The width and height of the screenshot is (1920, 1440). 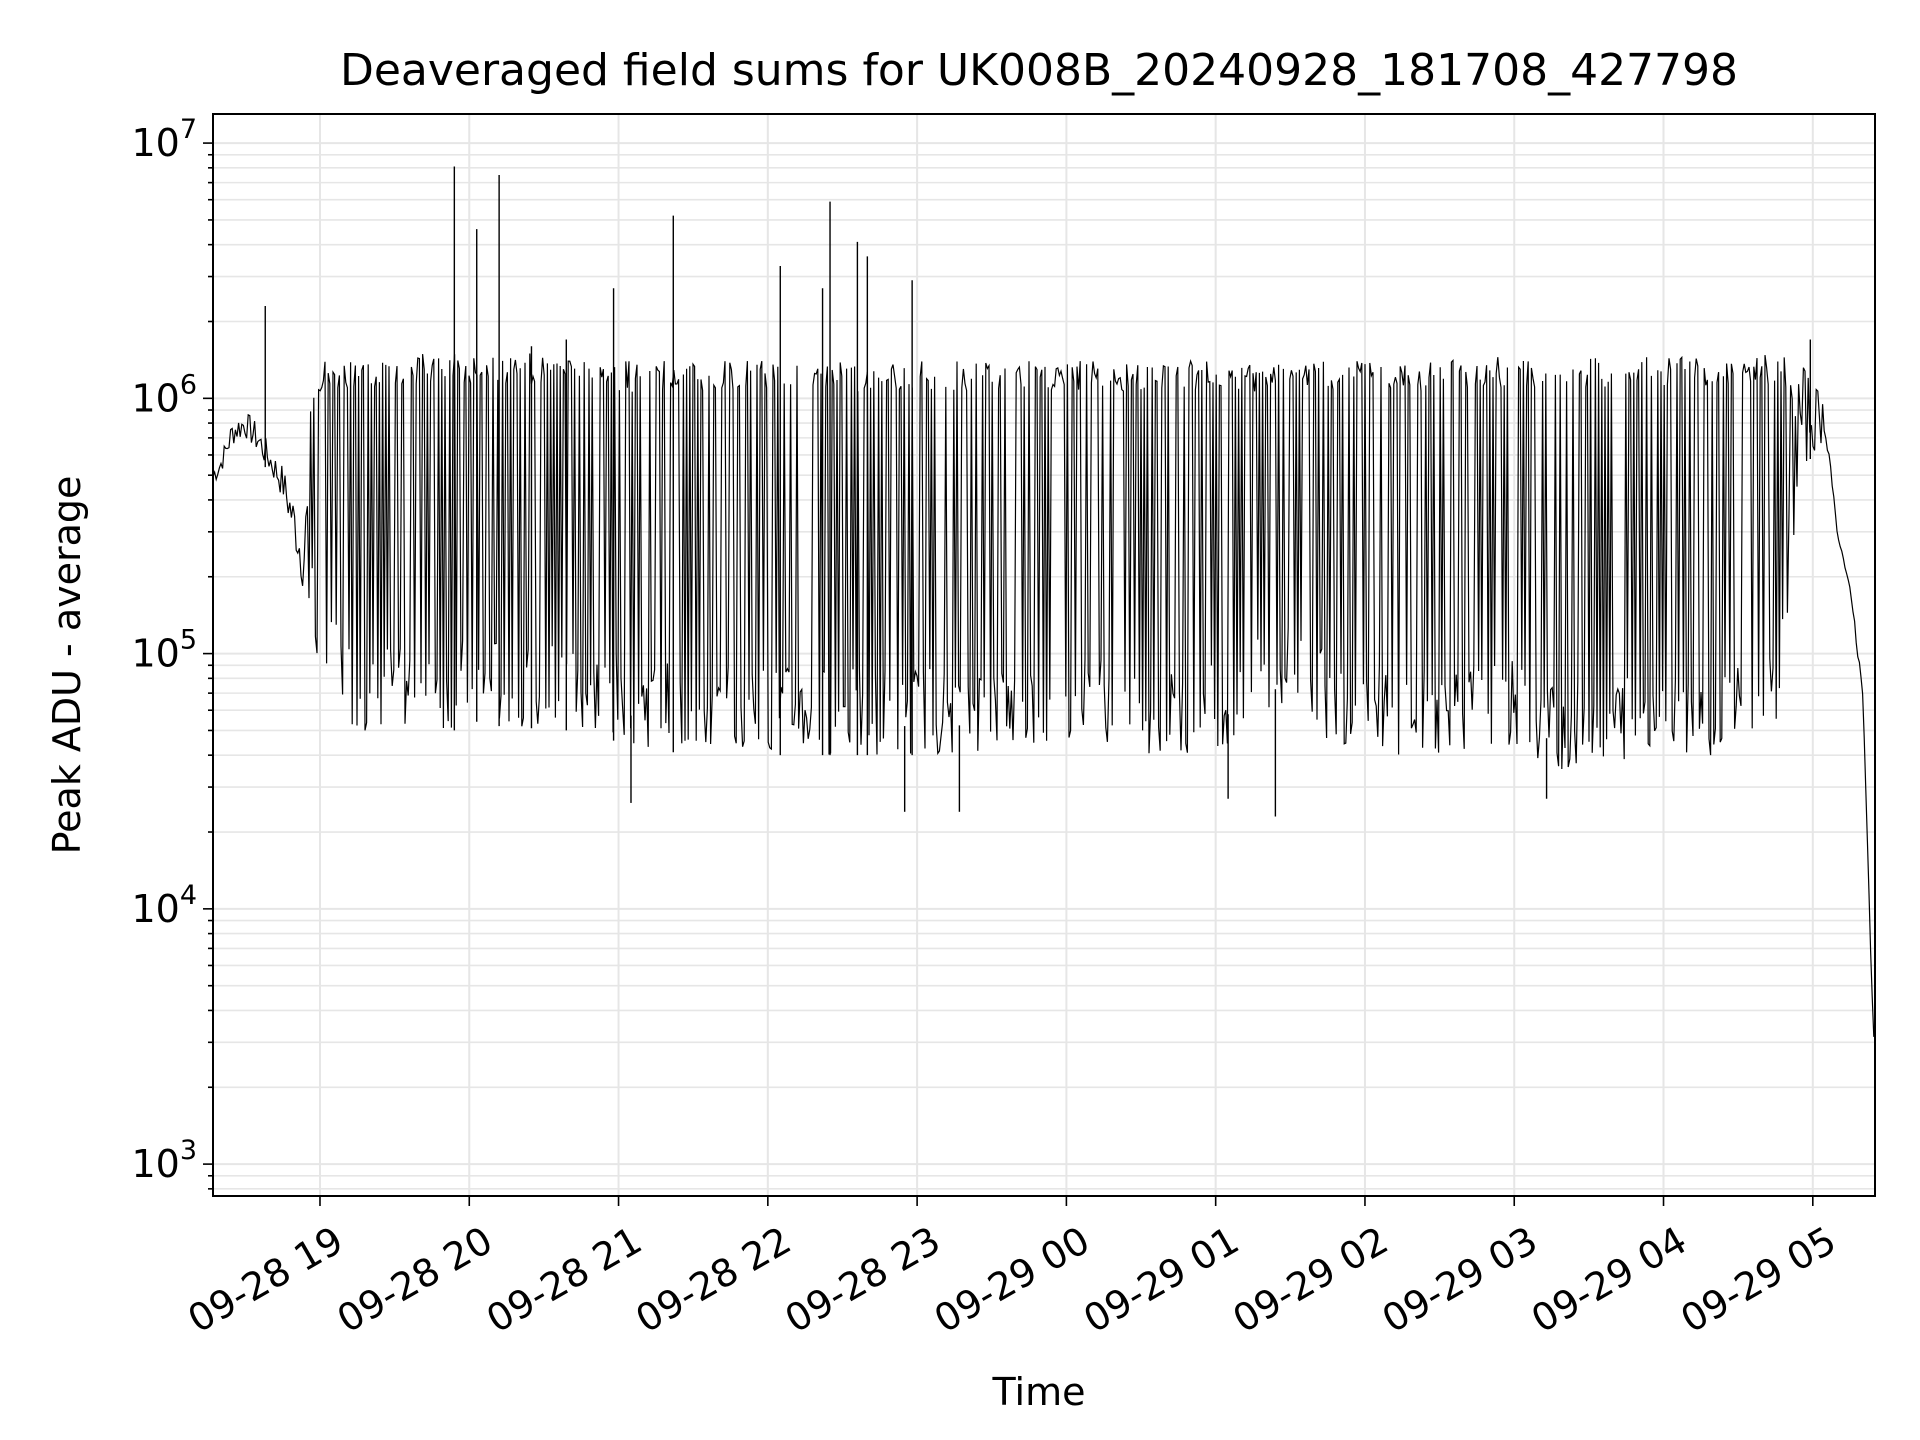 I want to click on y-axis: 10³ 10⁴ 10⁵ 10⁶ 10⁷, so click(x=172, y=652).